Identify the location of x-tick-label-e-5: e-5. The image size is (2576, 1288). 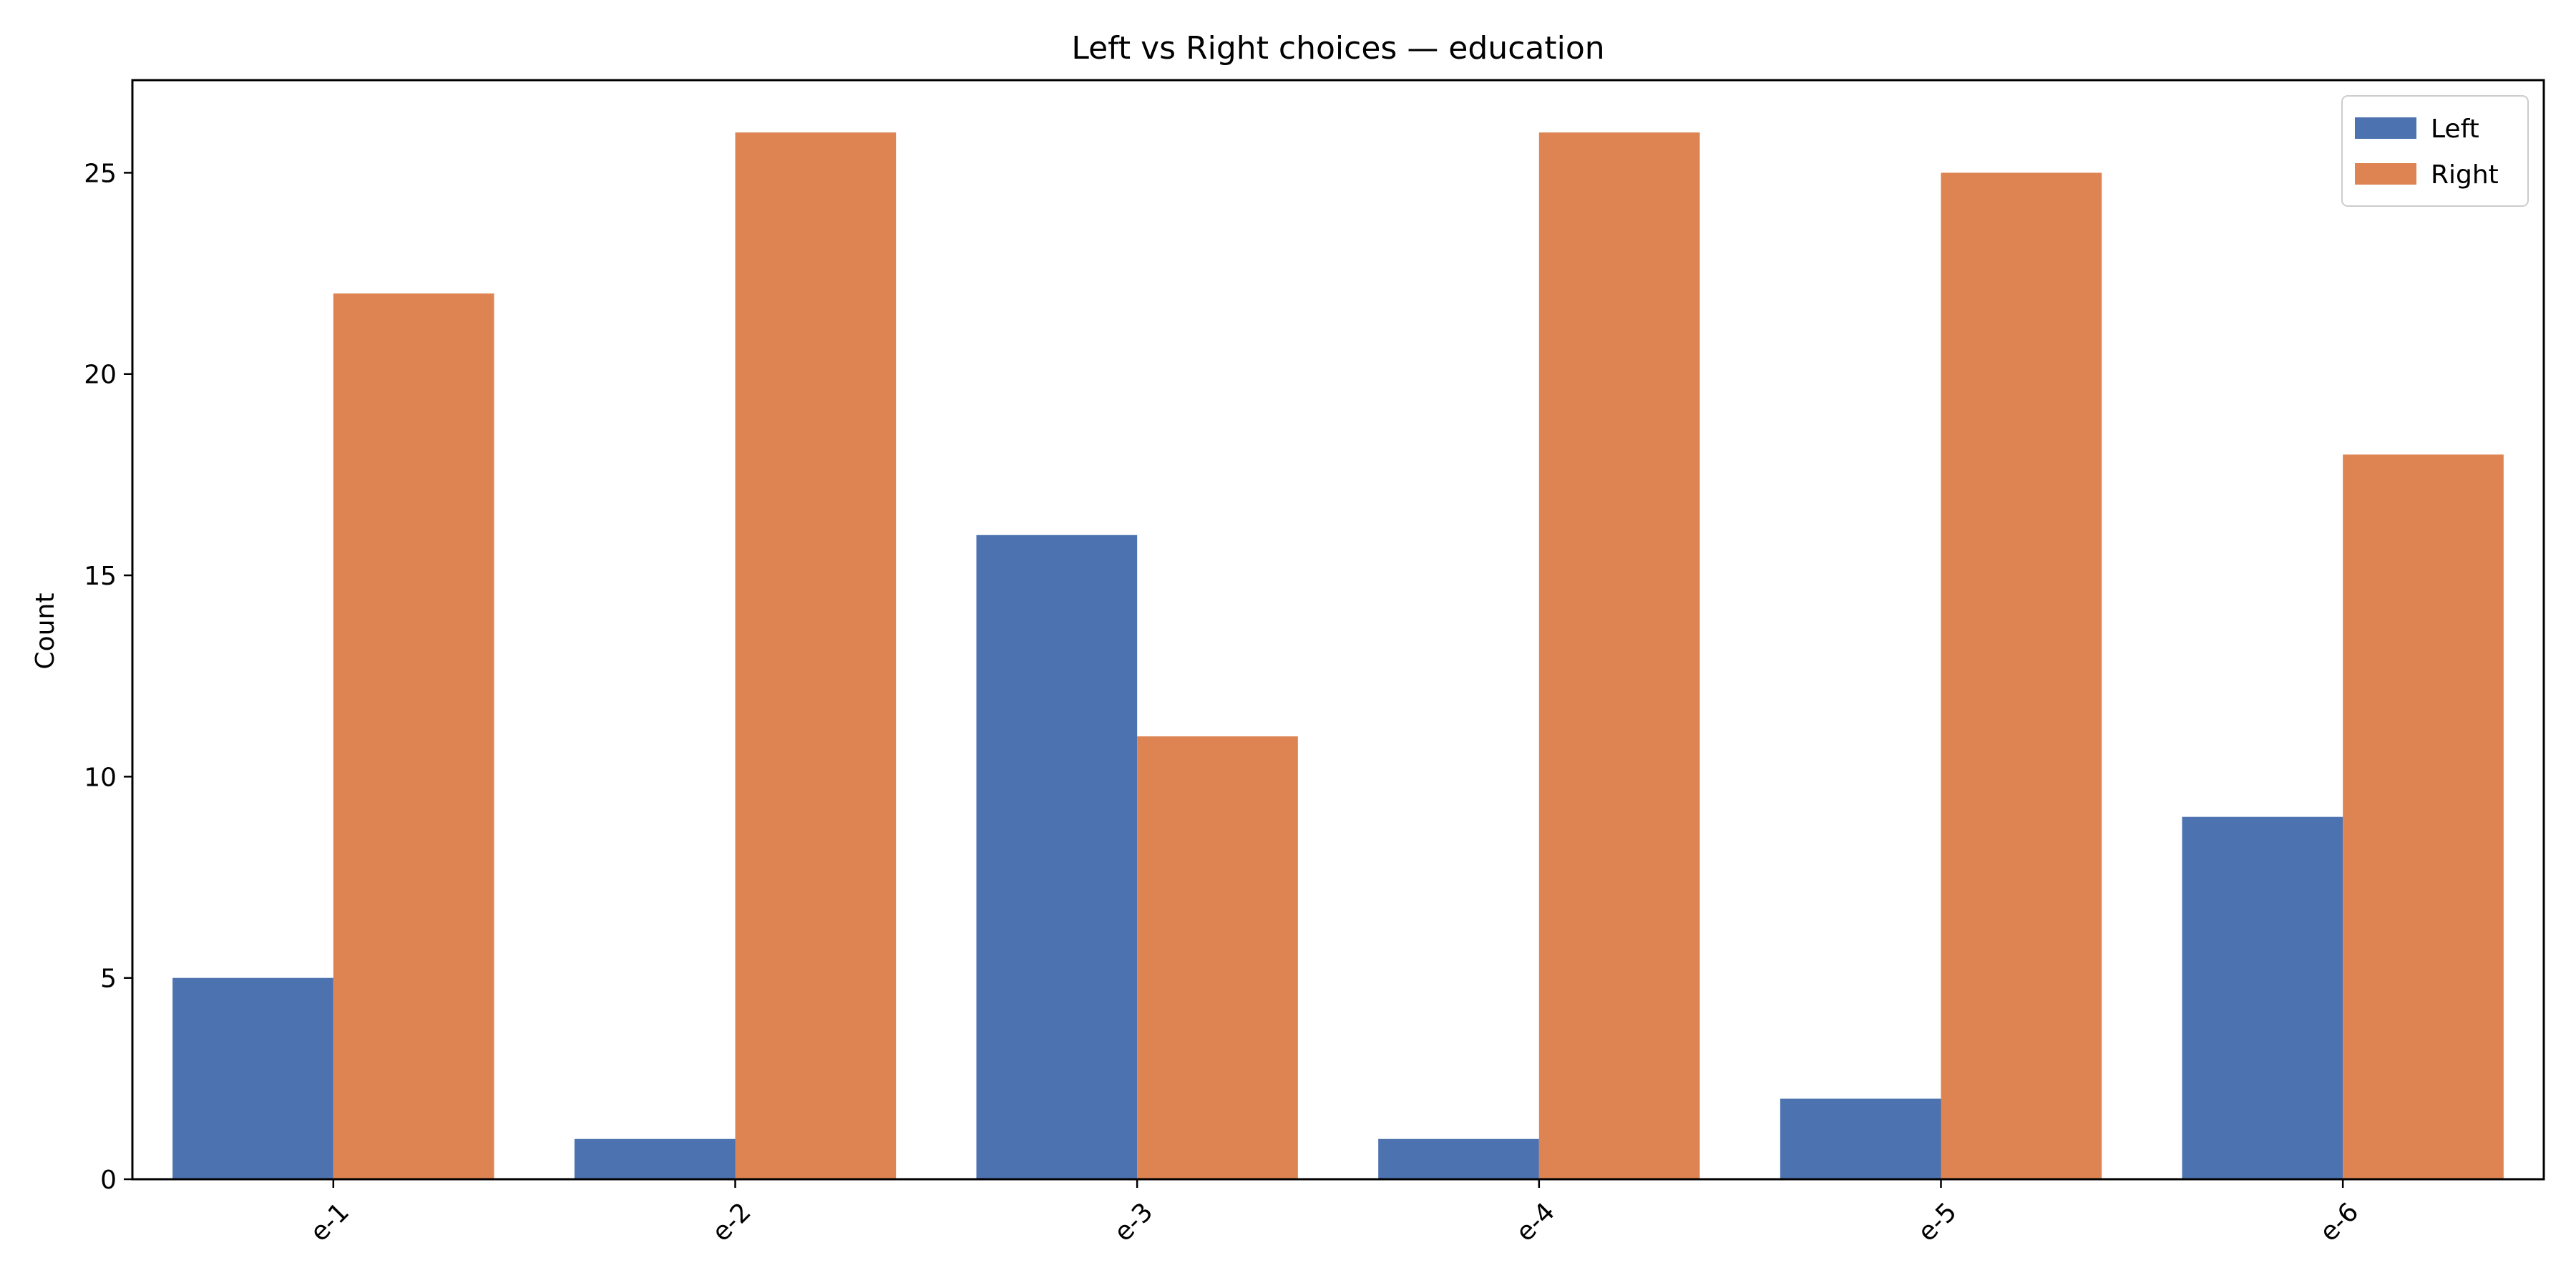
(1938, 1222).